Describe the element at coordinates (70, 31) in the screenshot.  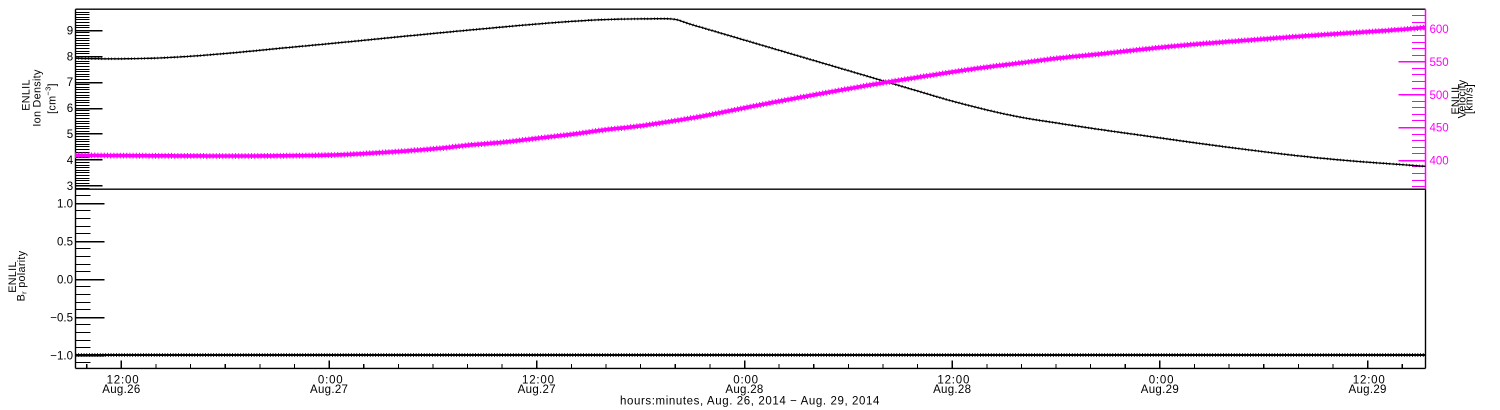
I see `svg-text: 9` at that location.